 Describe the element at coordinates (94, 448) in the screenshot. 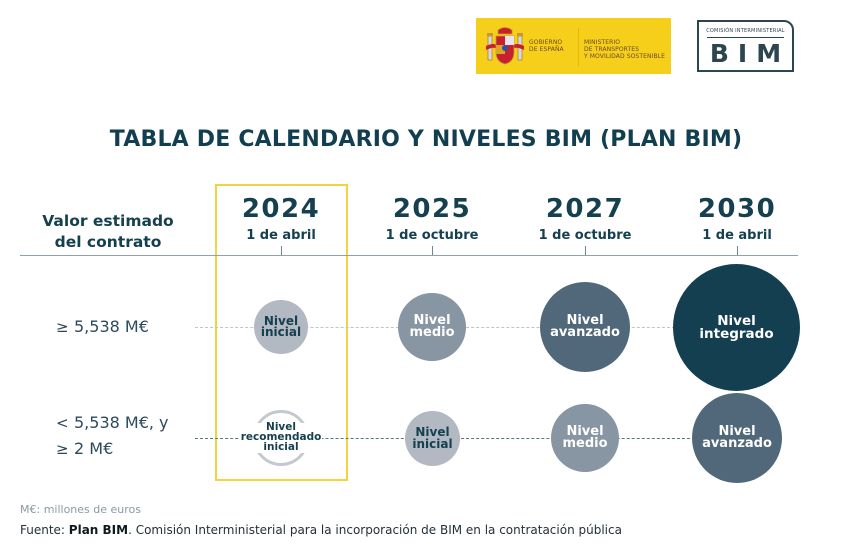

I see `row2-label-line2: 2 M€` at that location.